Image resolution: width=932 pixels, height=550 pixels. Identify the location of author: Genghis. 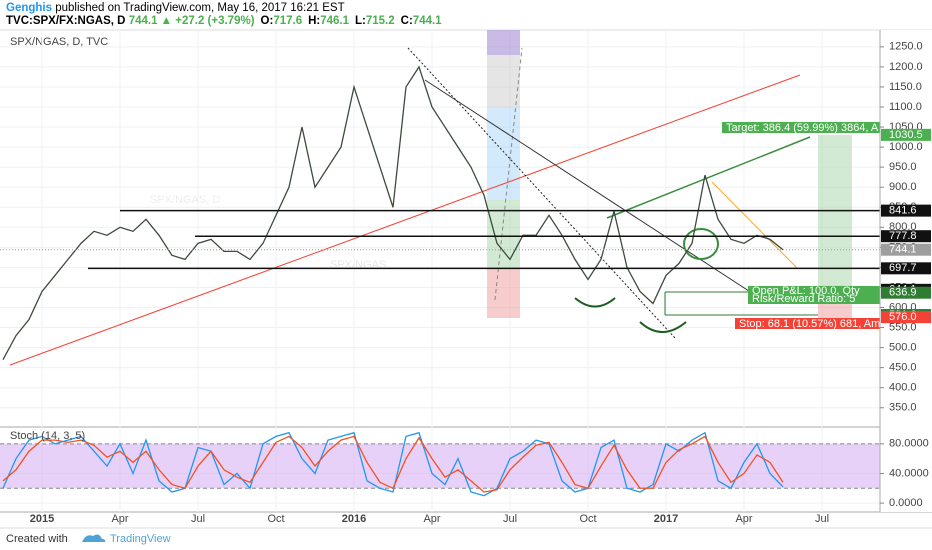
(29, 8).